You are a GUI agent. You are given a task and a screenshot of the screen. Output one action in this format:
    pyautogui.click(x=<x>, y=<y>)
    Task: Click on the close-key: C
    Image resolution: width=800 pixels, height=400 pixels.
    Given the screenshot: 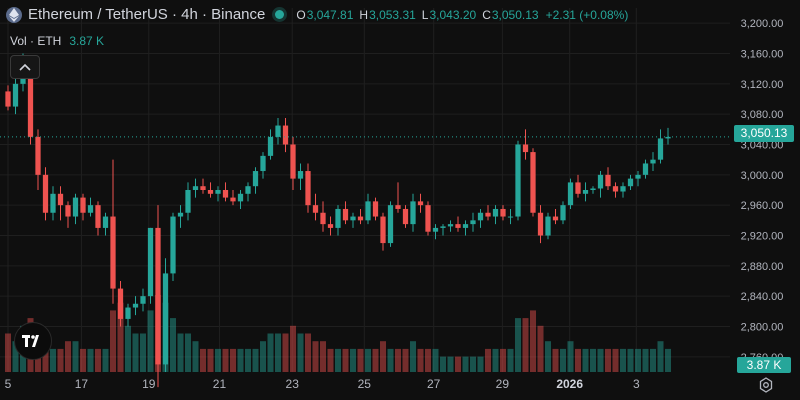 What is the action you would take?
    pyautogui.click(x=486, y=14)
    